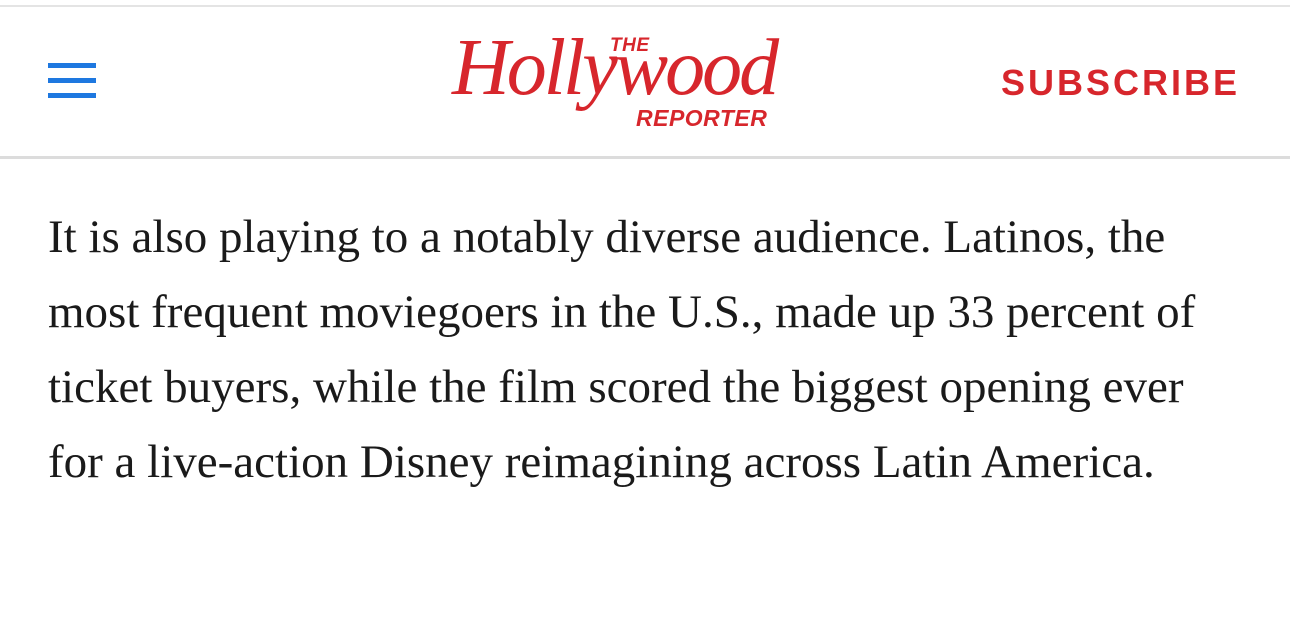 This screenshot has width=1290, height=630. I want to click on logo-reporter: REPORTER, so click(702, 118).